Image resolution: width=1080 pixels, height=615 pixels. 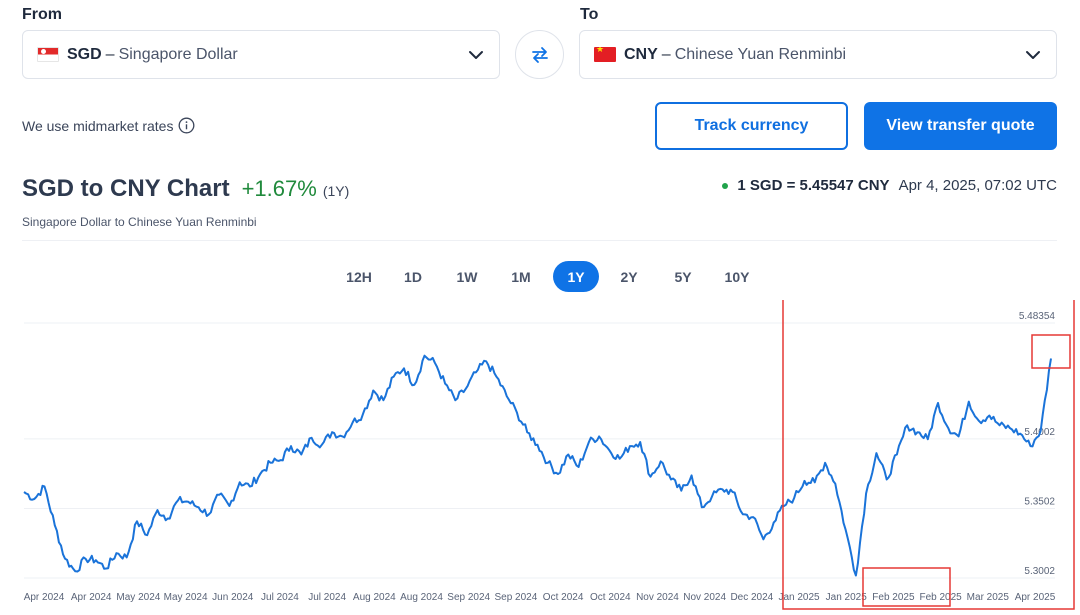 I want to click on annotation-box-recent-period, so click(x=928, y=455).